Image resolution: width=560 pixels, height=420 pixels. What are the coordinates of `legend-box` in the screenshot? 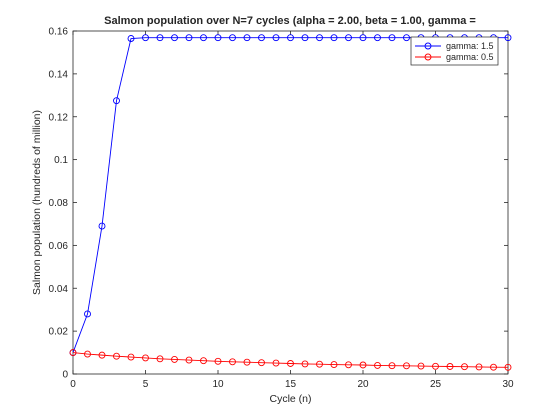 It's located at (454, 51).